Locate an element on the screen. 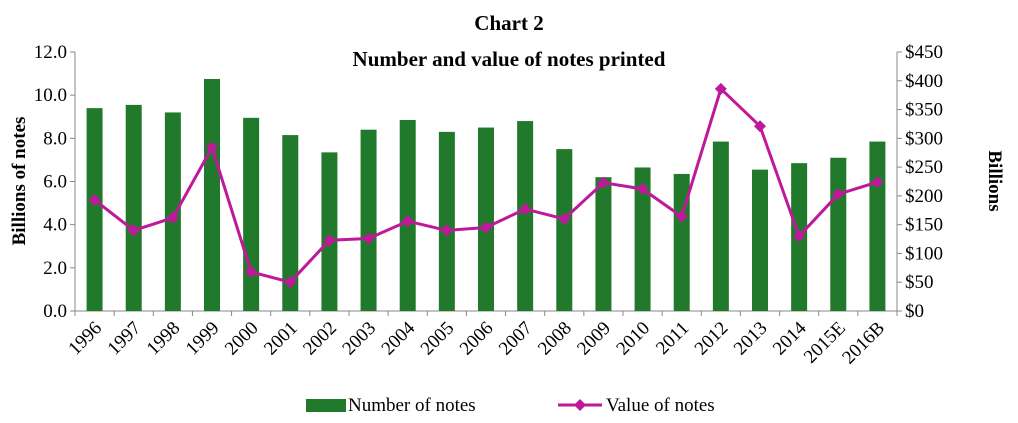 This screenshot has height=423, width=1018. x-tick-label: 2008 is located at coordinates (555, 339).